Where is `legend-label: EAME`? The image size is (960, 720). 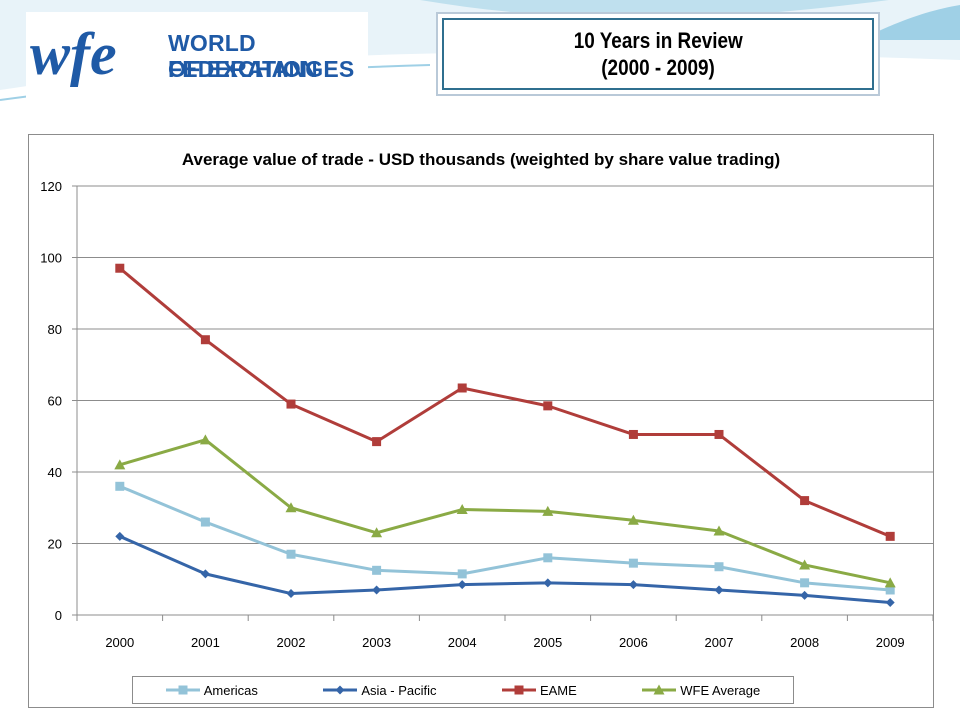 legend-label: EAME is located at coordinates (558, 690).